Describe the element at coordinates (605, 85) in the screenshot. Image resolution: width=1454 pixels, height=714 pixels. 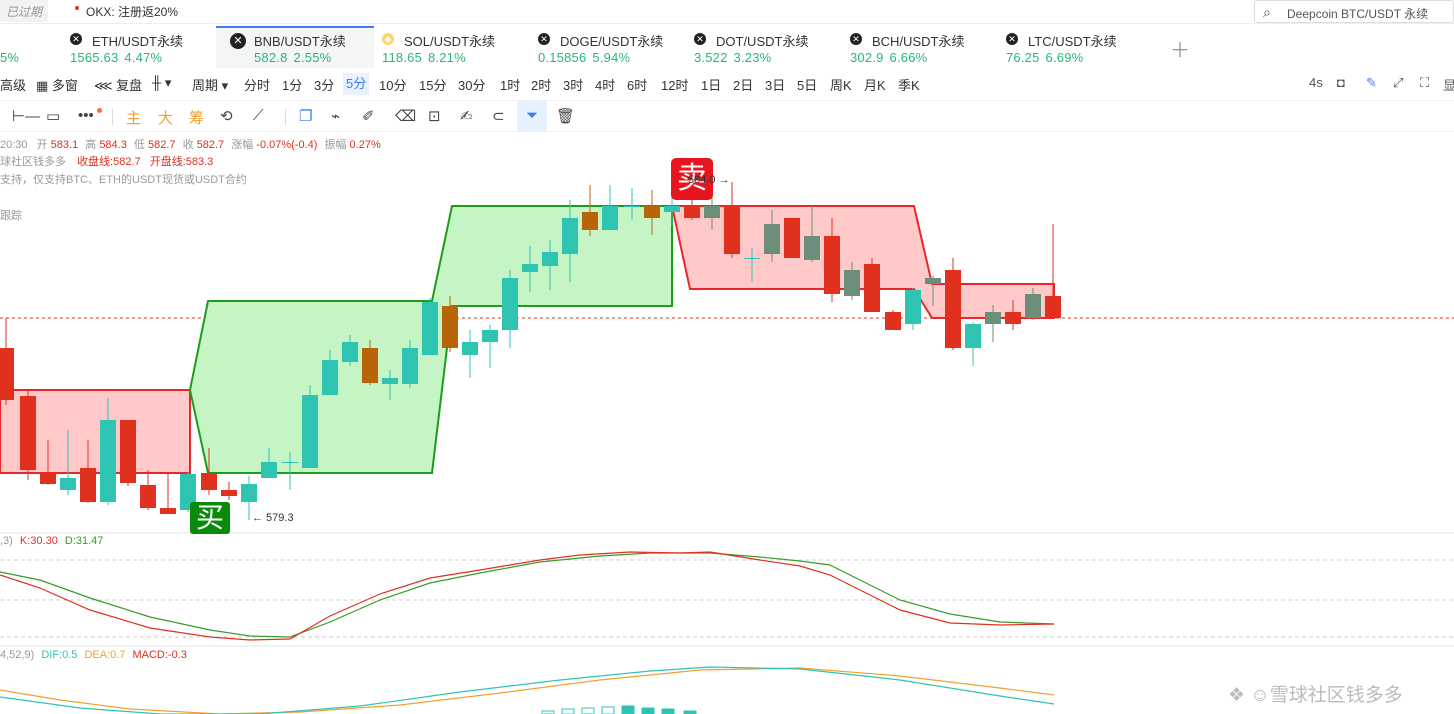
I see `period-4h: 4时` at that location.